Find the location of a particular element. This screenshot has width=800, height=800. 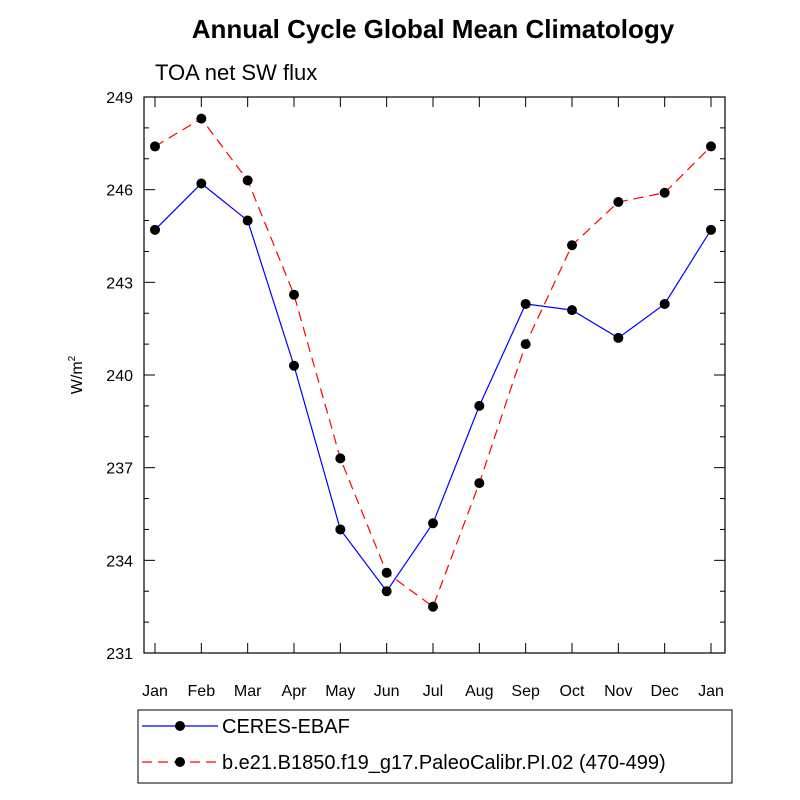

x-tick-label: Oct is located at coordinates (572, 691).